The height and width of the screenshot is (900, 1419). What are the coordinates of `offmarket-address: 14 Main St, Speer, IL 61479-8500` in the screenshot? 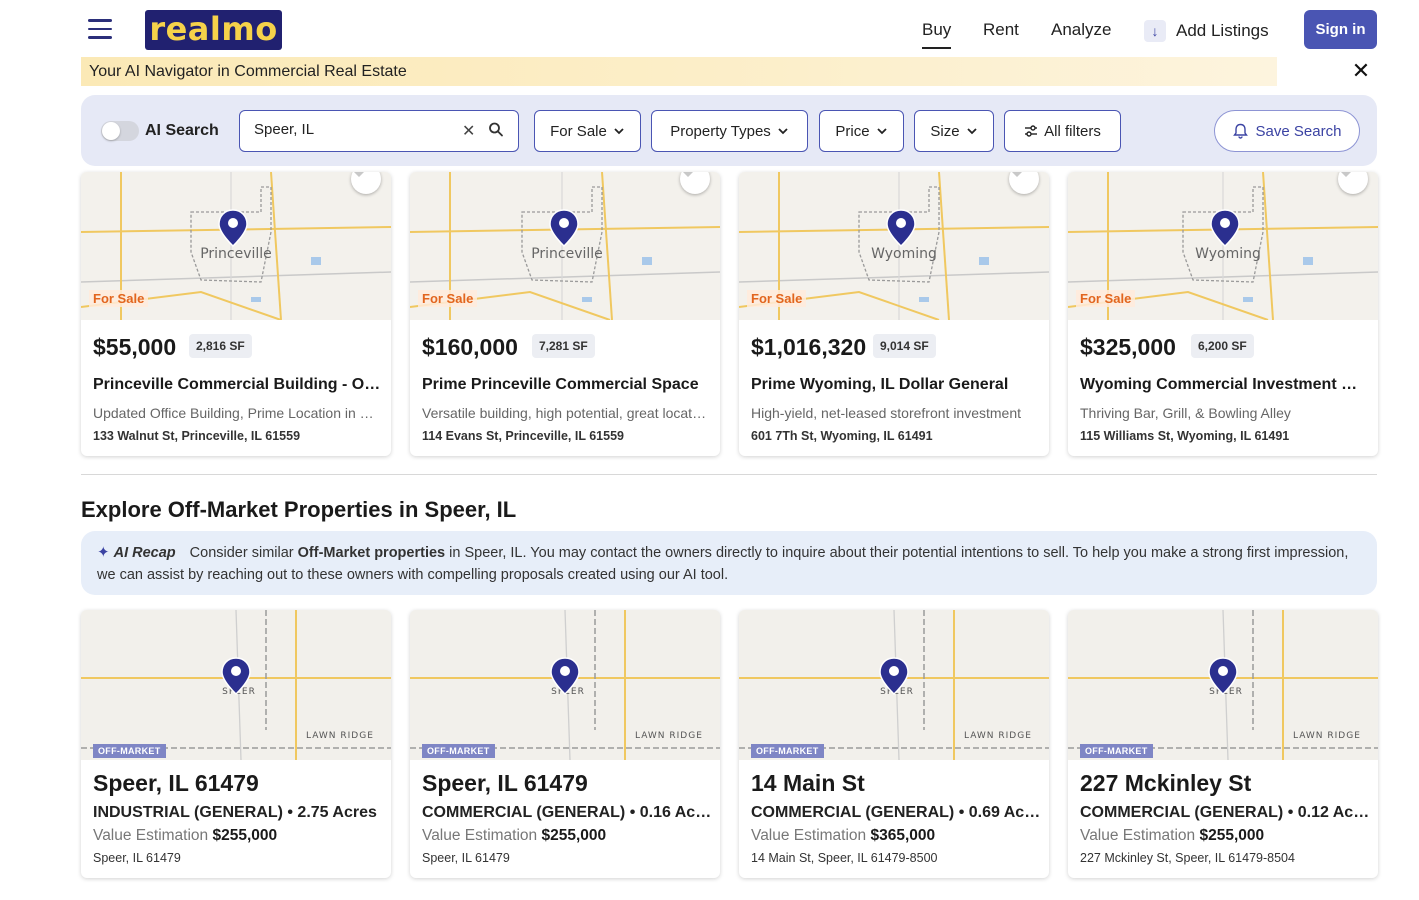 It's located at (844, 858).